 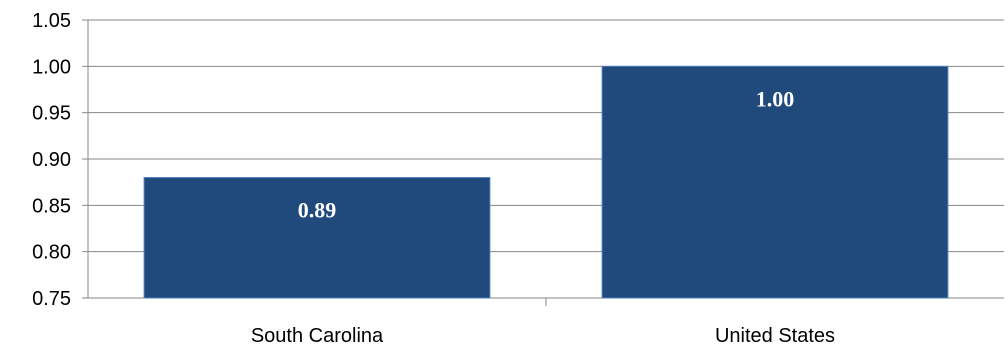 I want to click on y-tick-label: 0.90, so click(x=51, y=160).